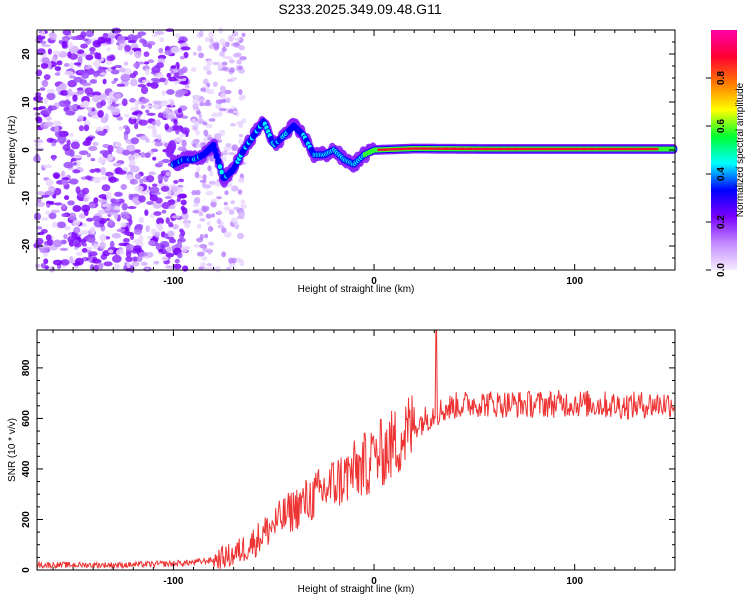 This screenshot has height=600, width=750. I want to click on spectrogram-ridge-core, so click(215, 151).